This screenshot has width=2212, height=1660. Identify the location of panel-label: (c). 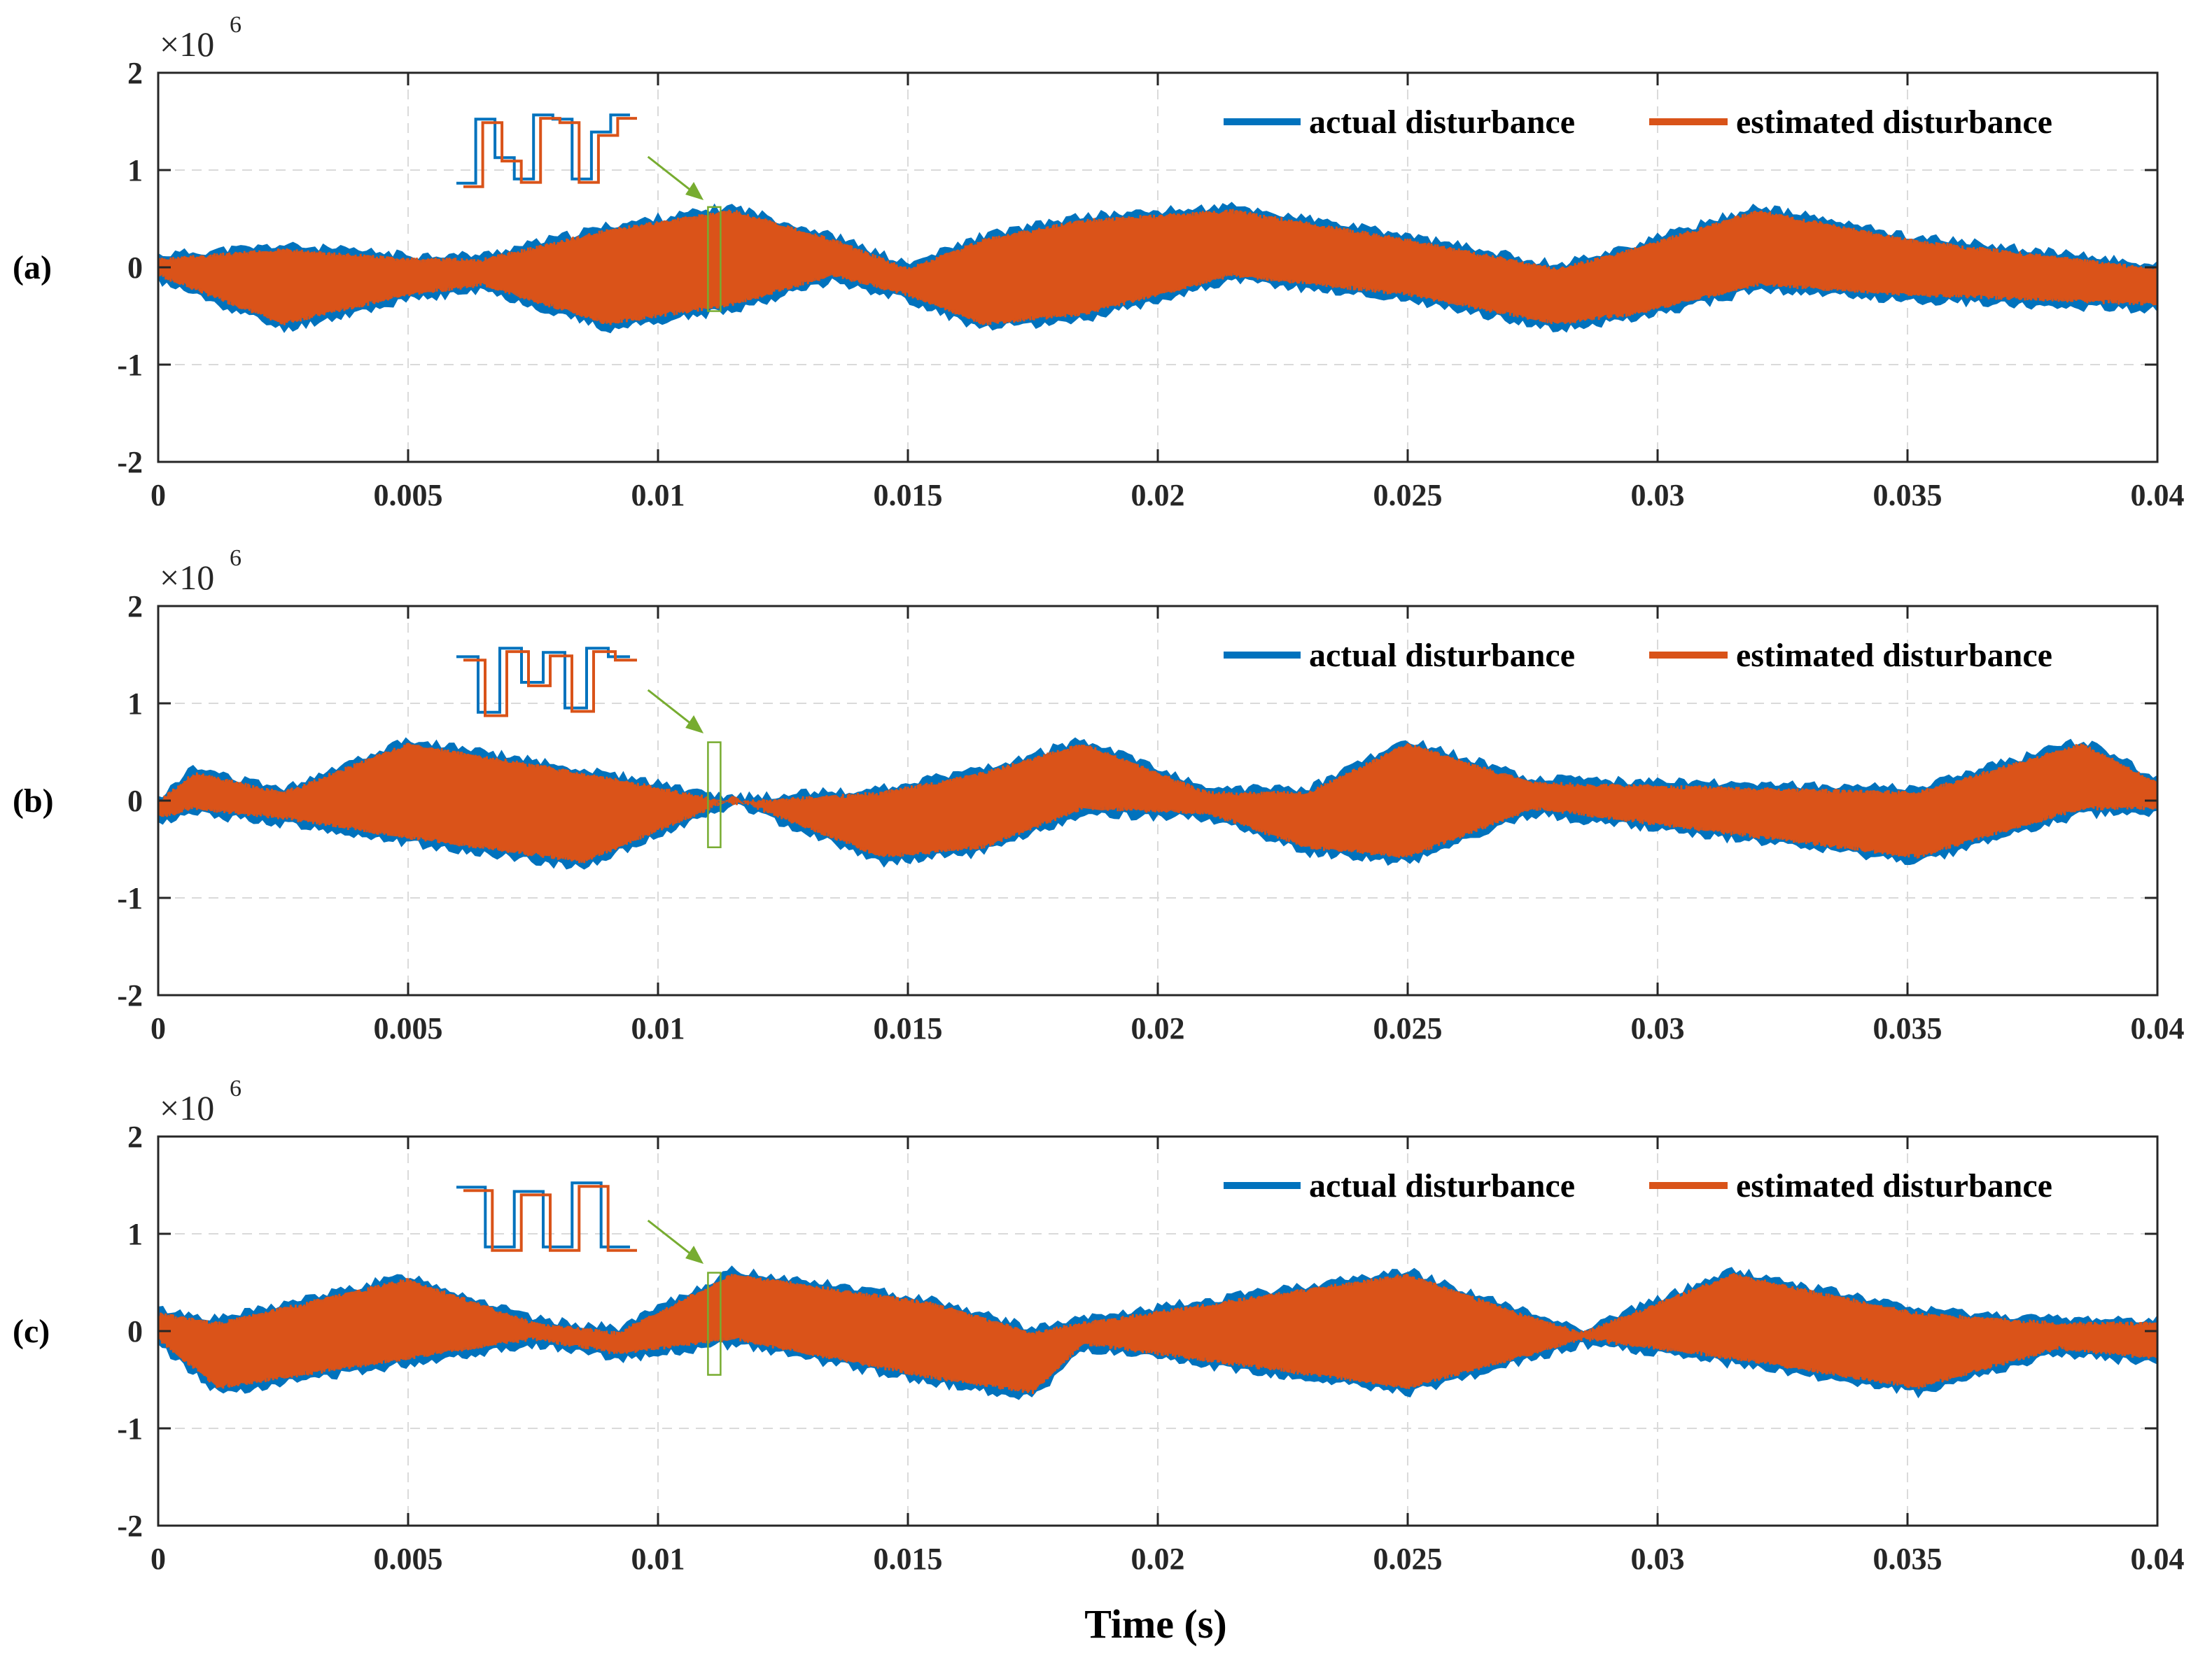
(31, 1331).